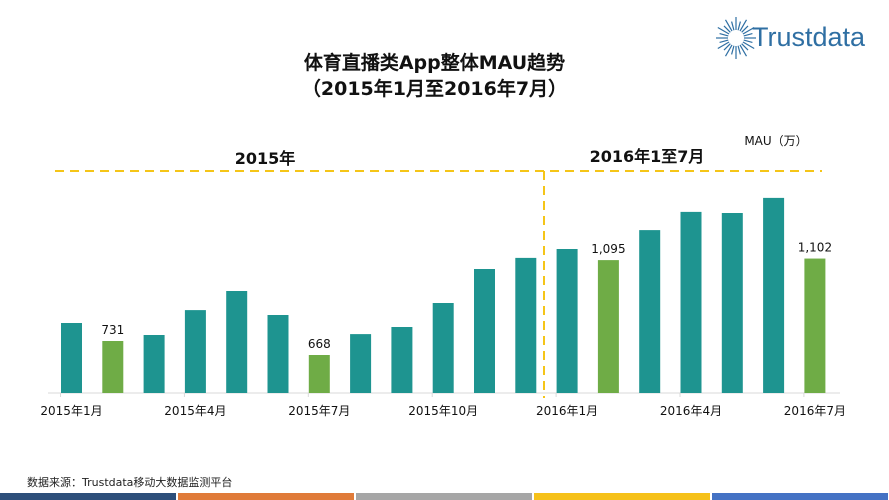 This screenshot has height=500, width=889. I want to click on x-tick-label: 2016年7月, so click(815, 411).